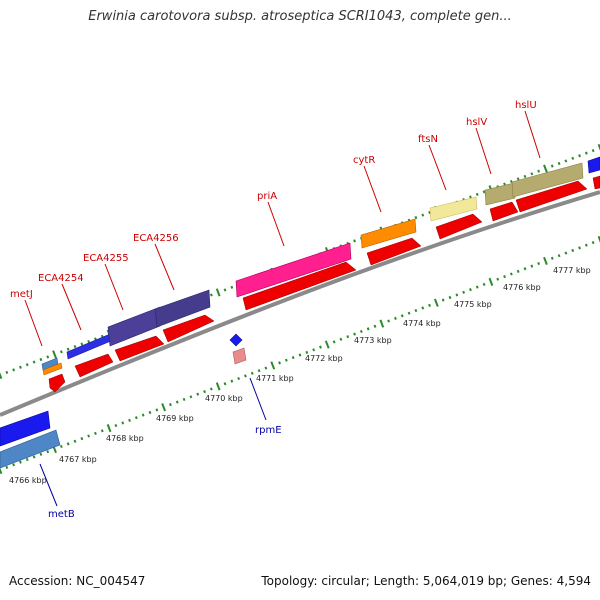  What do you see at coordinates (324, 358) in the screenshot?
I see `scale-label: 4772 kbp` at bounding box center [324, 358].